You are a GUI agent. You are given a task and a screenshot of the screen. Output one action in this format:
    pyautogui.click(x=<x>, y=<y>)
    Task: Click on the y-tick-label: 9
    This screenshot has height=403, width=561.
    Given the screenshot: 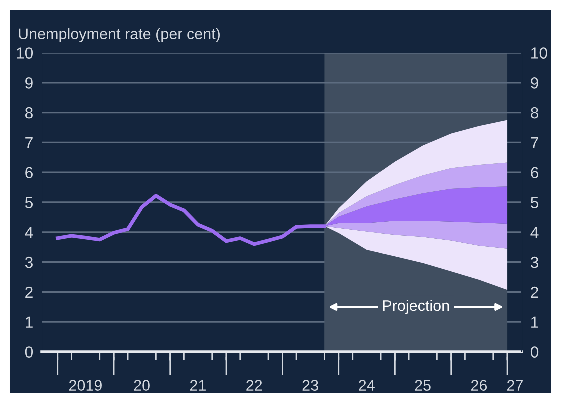 What is the action you would take?
    pyautogui.click(x=29, y=83)
    